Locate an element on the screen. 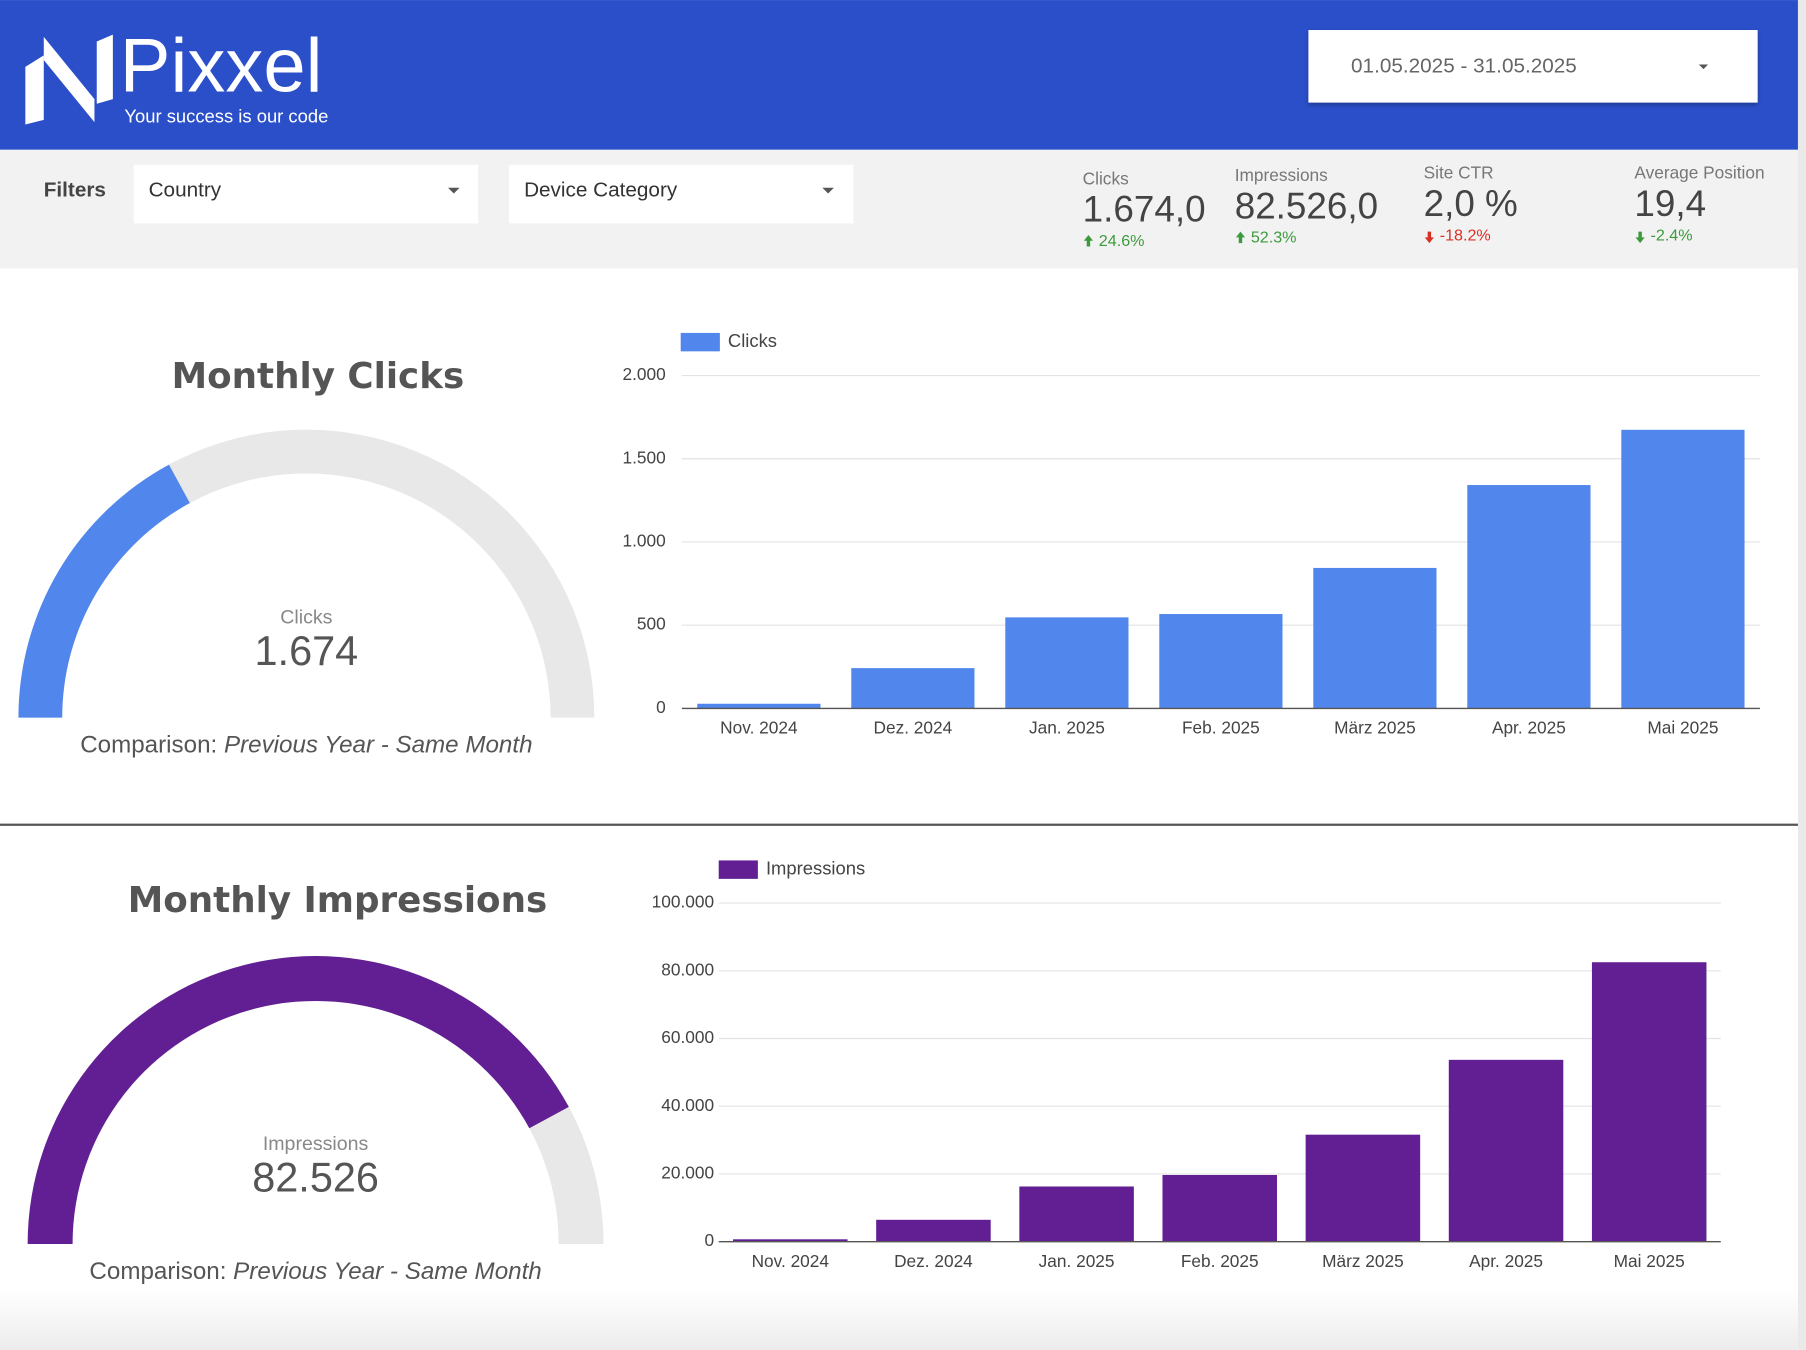 This screenshot has height=1350, width=1806. kpi-change: 24.6% is located at coordinates (1122, 241).